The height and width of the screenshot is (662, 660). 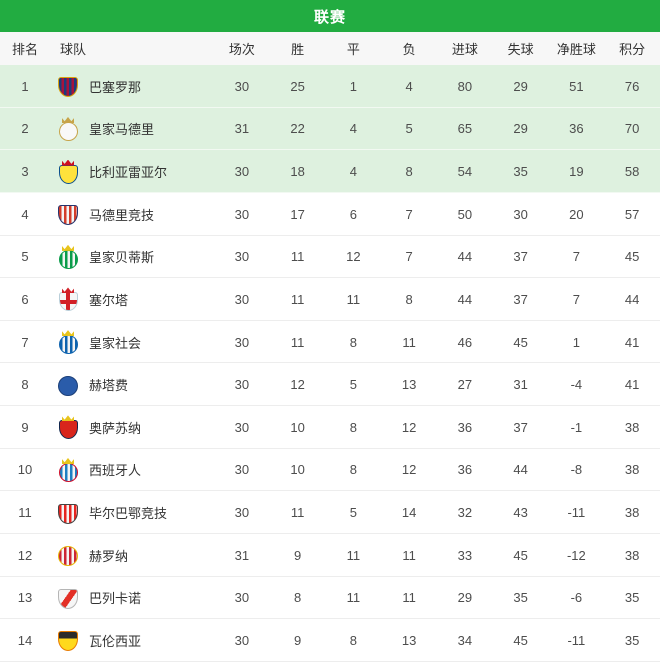 I want to click on column-header-drawn: 平, so click(x=353, y=49).